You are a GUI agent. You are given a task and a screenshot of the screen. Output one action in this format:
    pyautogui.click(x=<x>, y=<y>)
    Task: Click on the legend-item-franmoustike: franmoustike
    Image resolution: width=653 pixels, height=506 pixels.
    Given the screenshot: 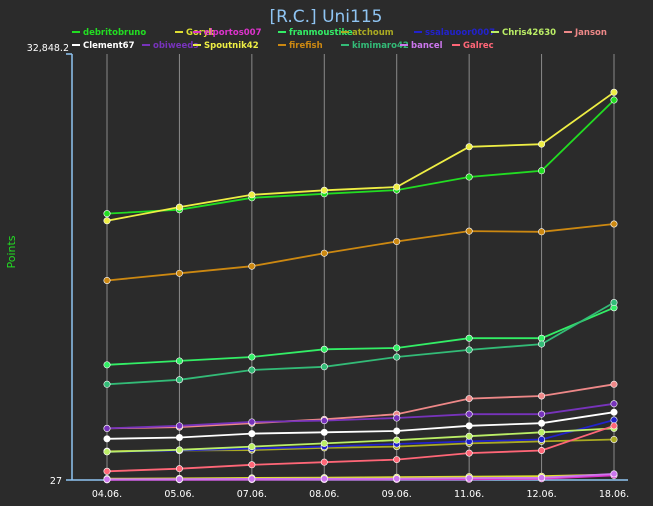 What is the action you would take?
    pyautogui.click(x=315, y=33)
    